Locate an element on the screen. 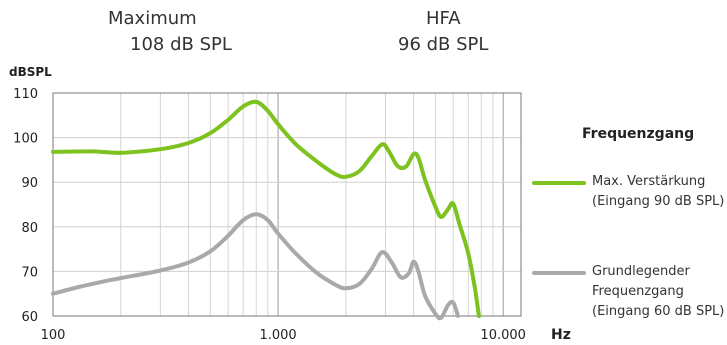  y-tick-label: 100 is located at coordinates (25, 139).